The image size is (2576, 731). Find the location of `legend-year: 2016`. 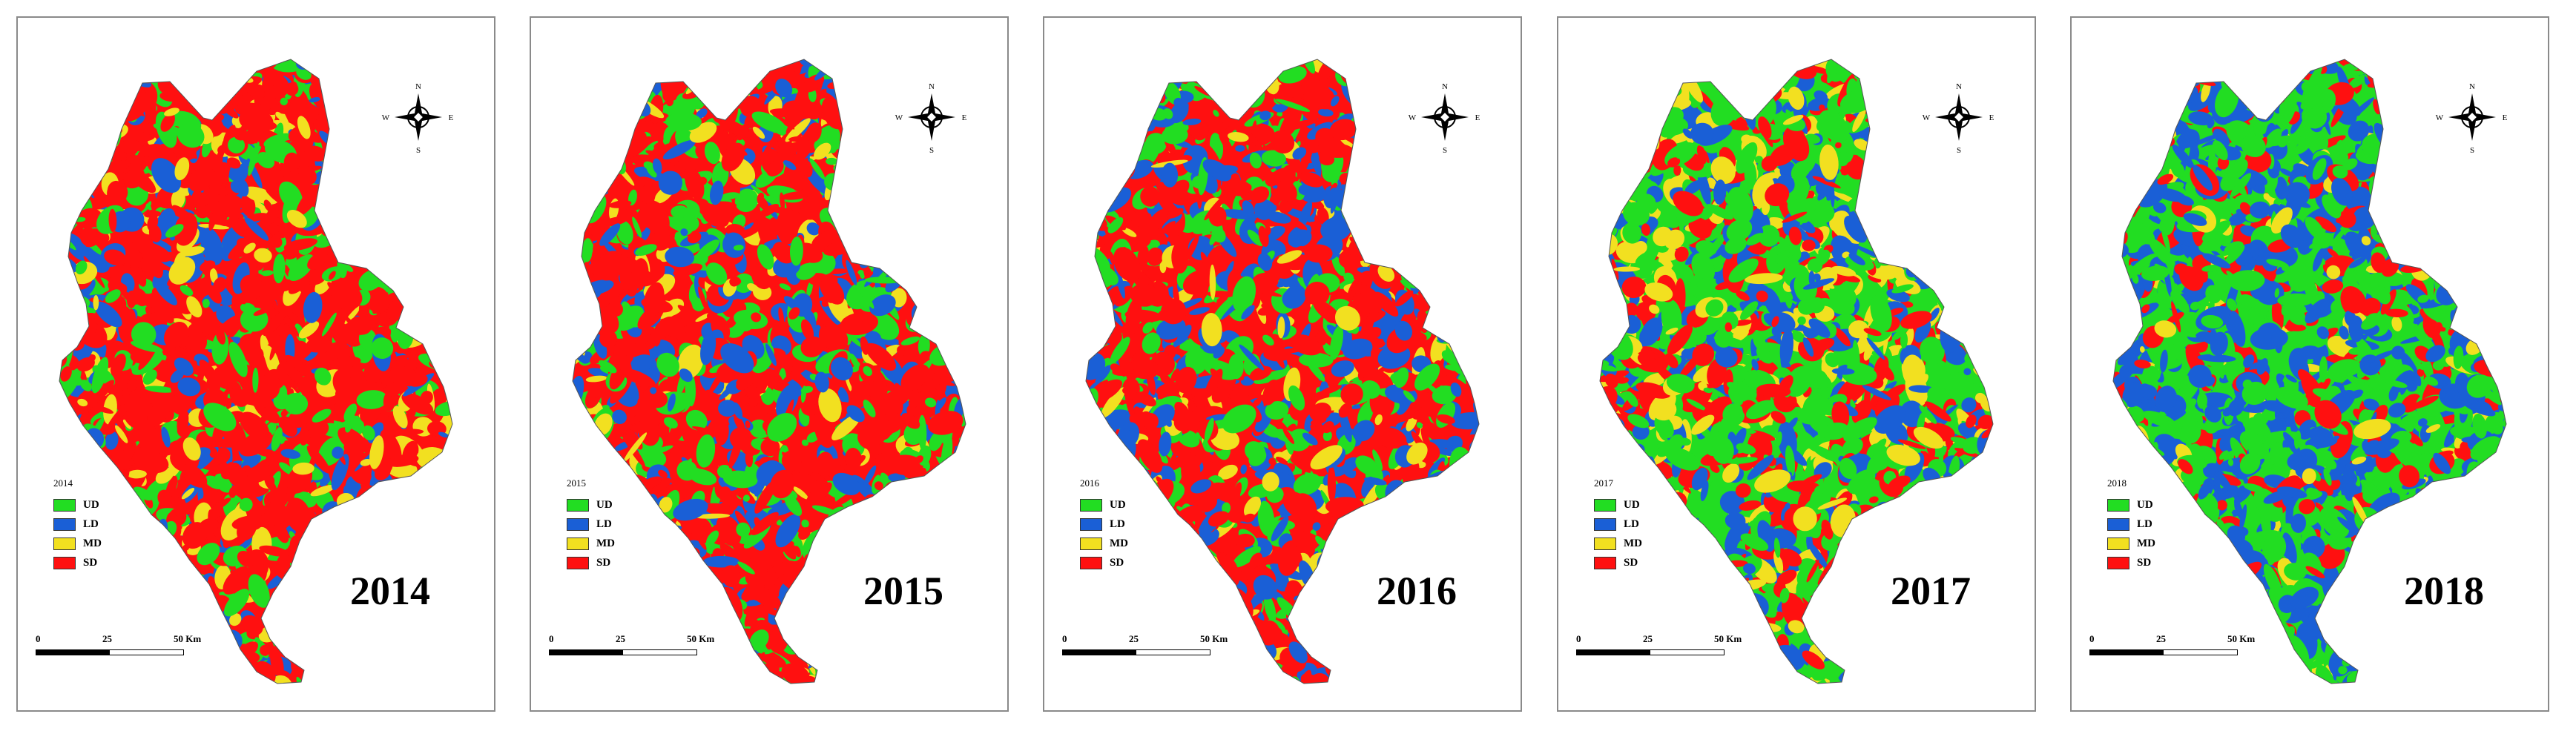

legend-year: 2016 is located at coordinates (1090, 483).